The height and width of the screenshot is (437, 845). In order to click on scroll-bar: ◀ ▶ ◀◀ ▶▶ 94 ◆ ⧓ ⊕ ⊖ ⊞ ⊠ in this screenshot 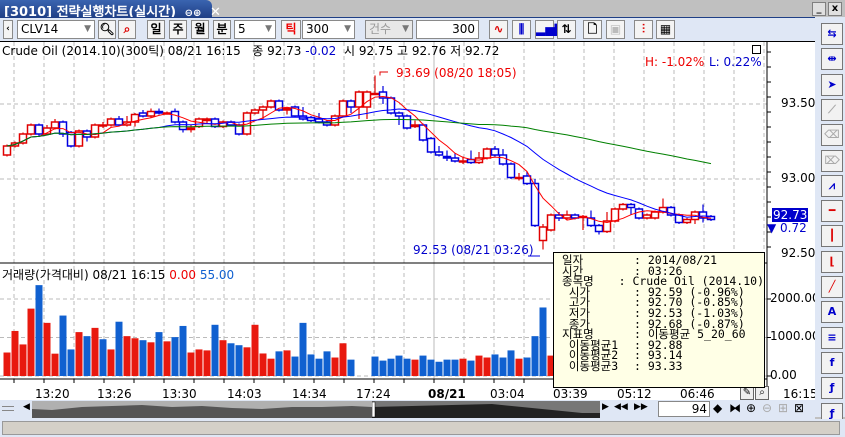, I will do `click(407, 409)`.